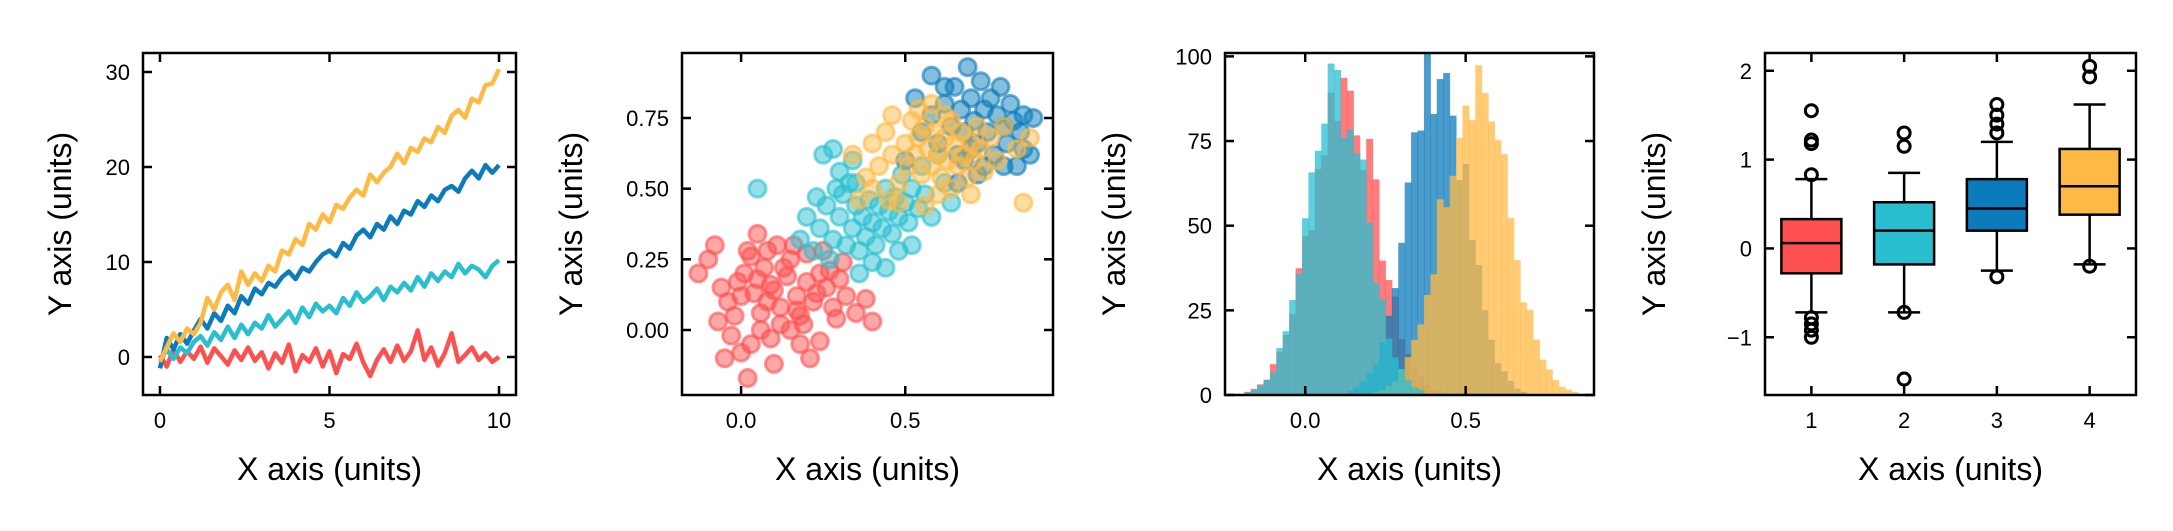 The height and width of the screenshot is (531, 2173). What do you see at coordinates (1811, 420) in the screenshot?
I see `x-tick-label: 1` at bounding box center [1811, 420].